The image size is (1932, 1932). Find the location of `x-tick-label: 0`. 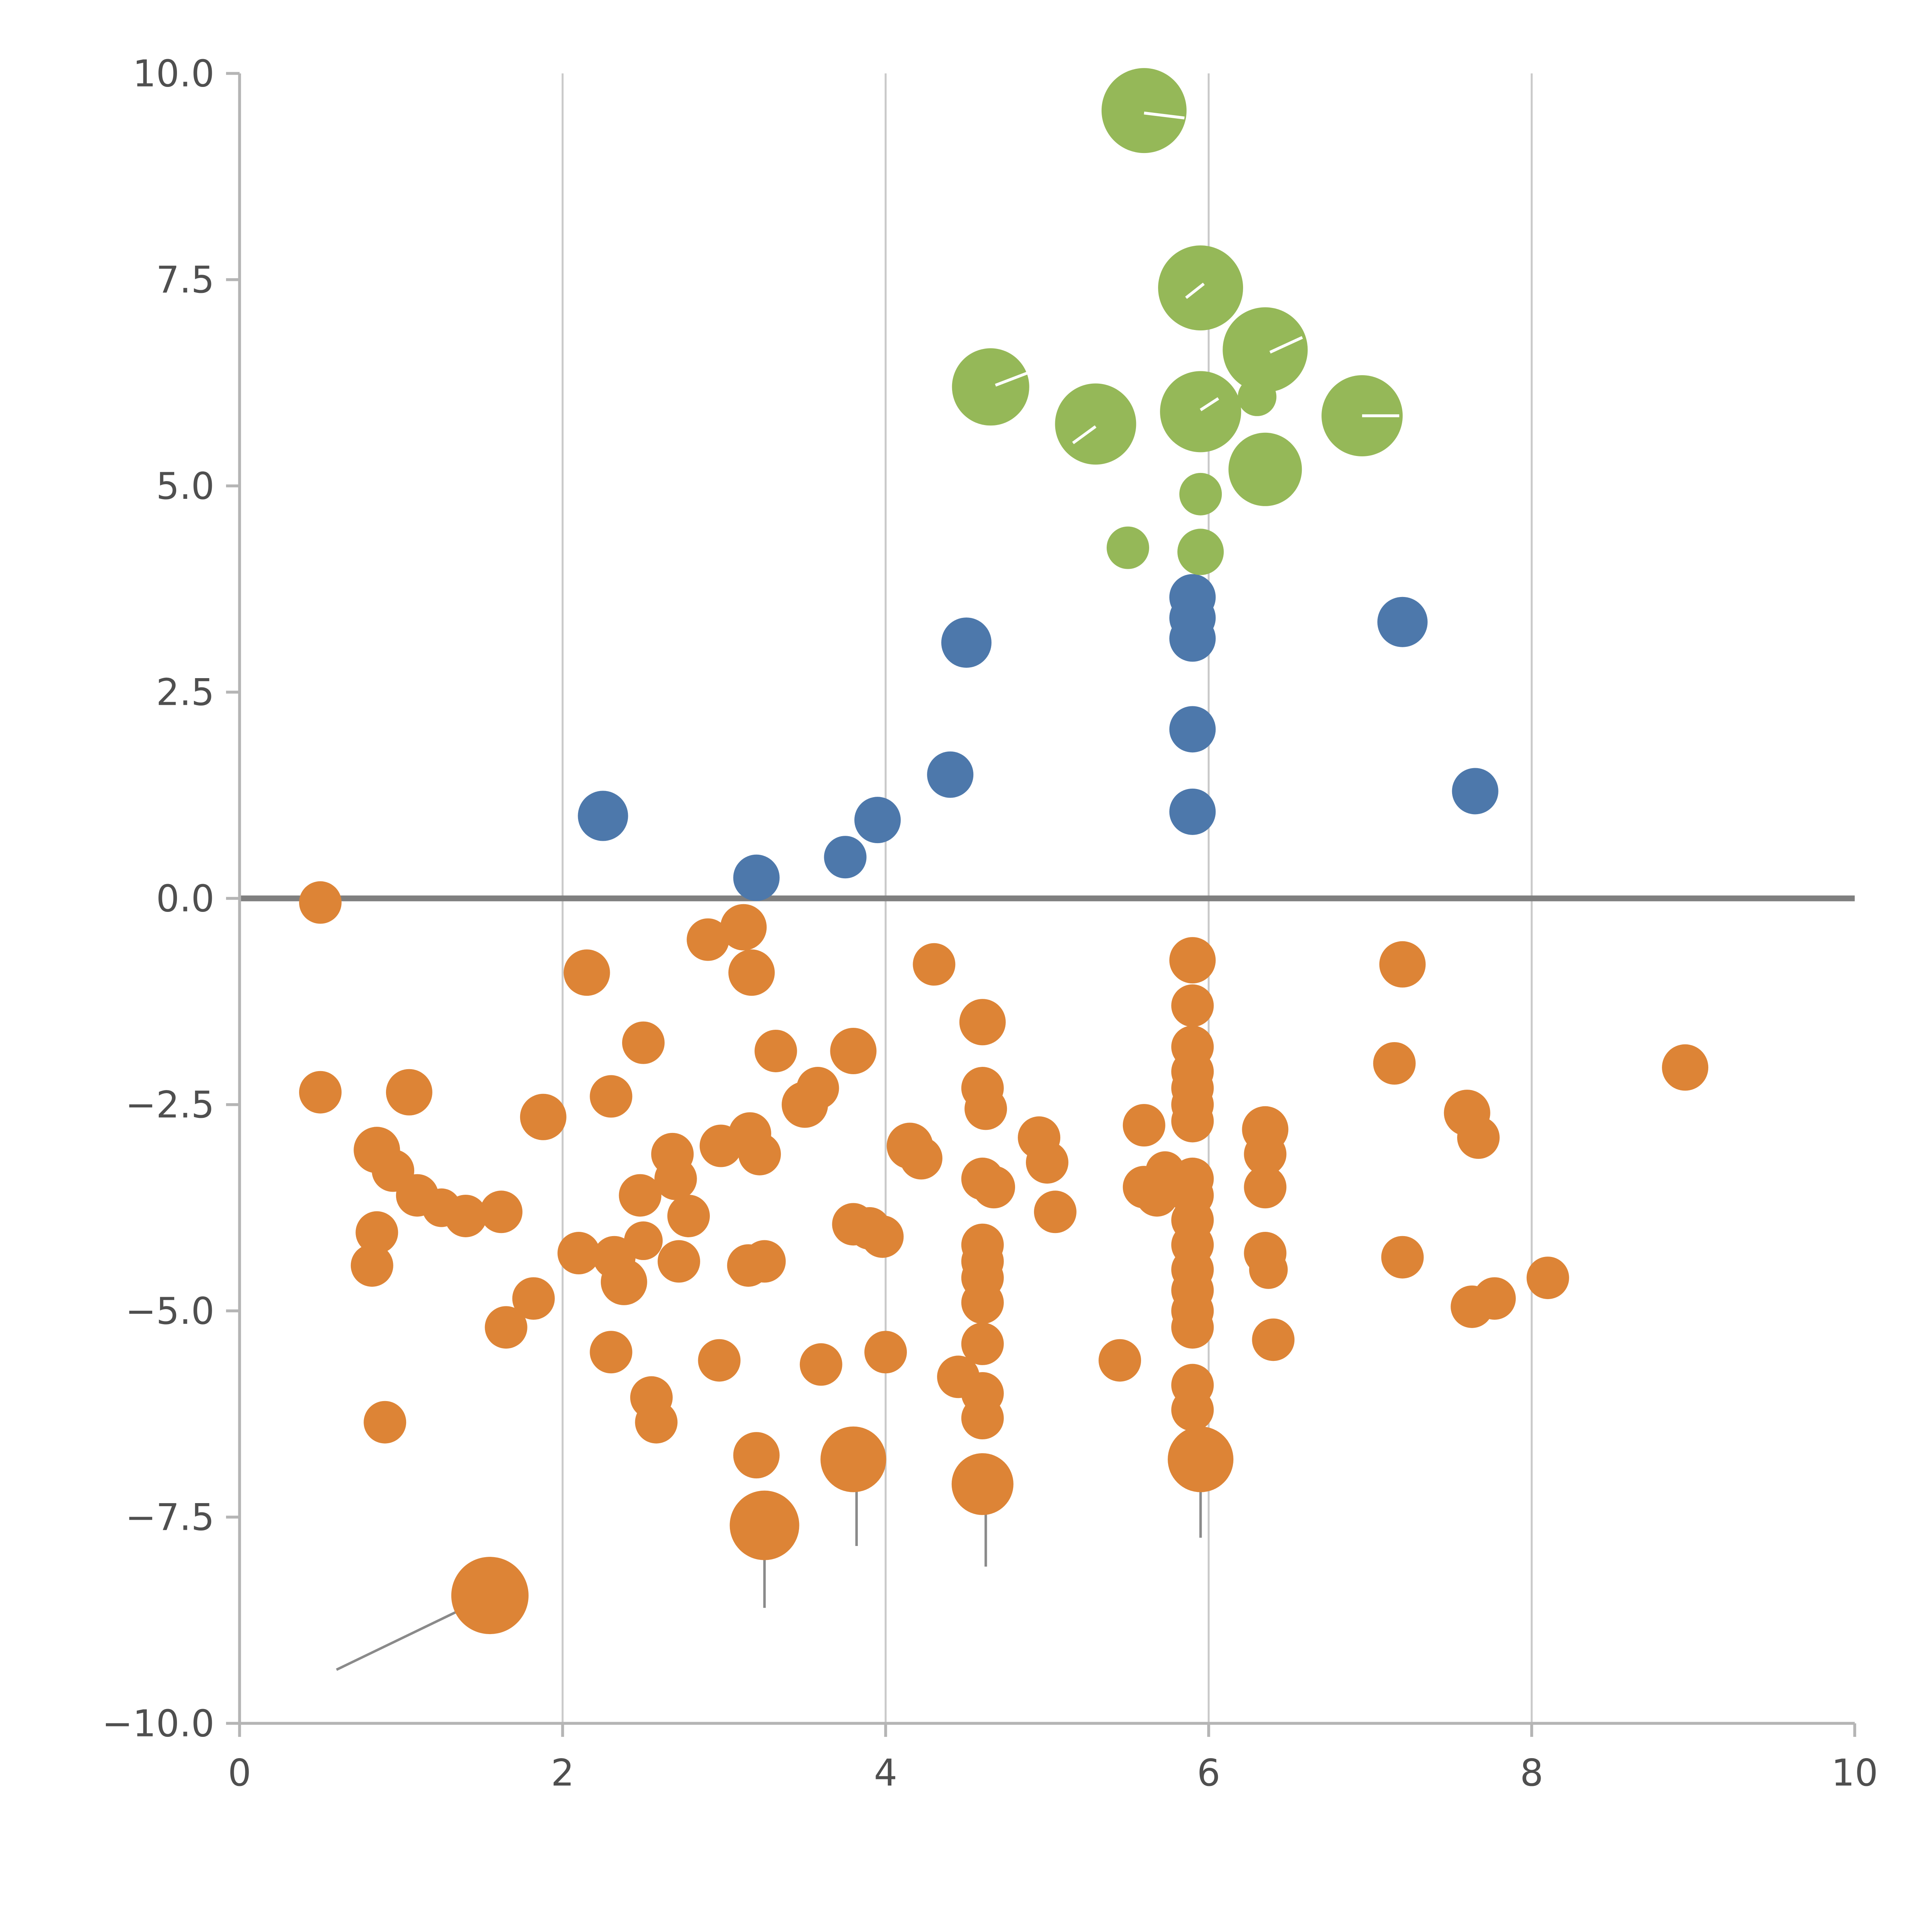

x-tick-label: 0 is located at coordinates (239, 1773).